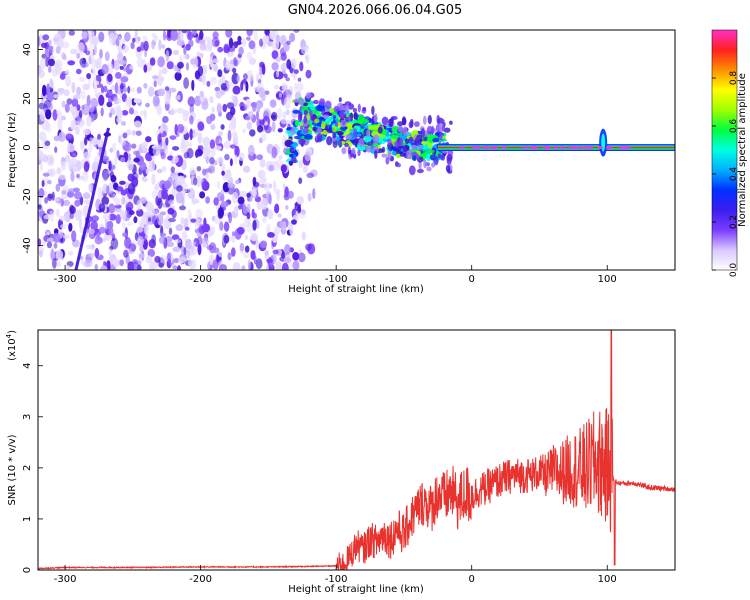  I want to click on y-tick-label: 1, so click(27, 519).